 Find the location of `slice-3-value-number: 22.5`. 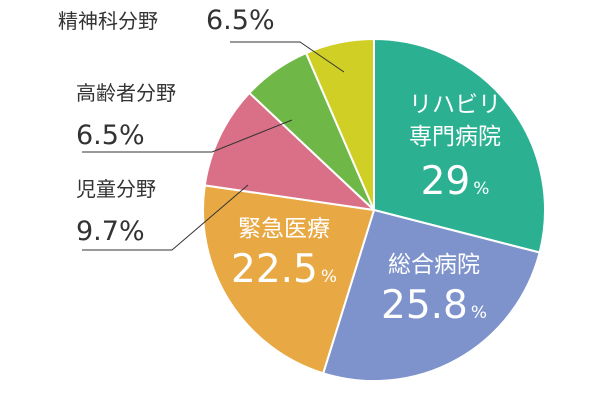

slice-3-value-number: 22.5 is located at coordinates (274, 269).